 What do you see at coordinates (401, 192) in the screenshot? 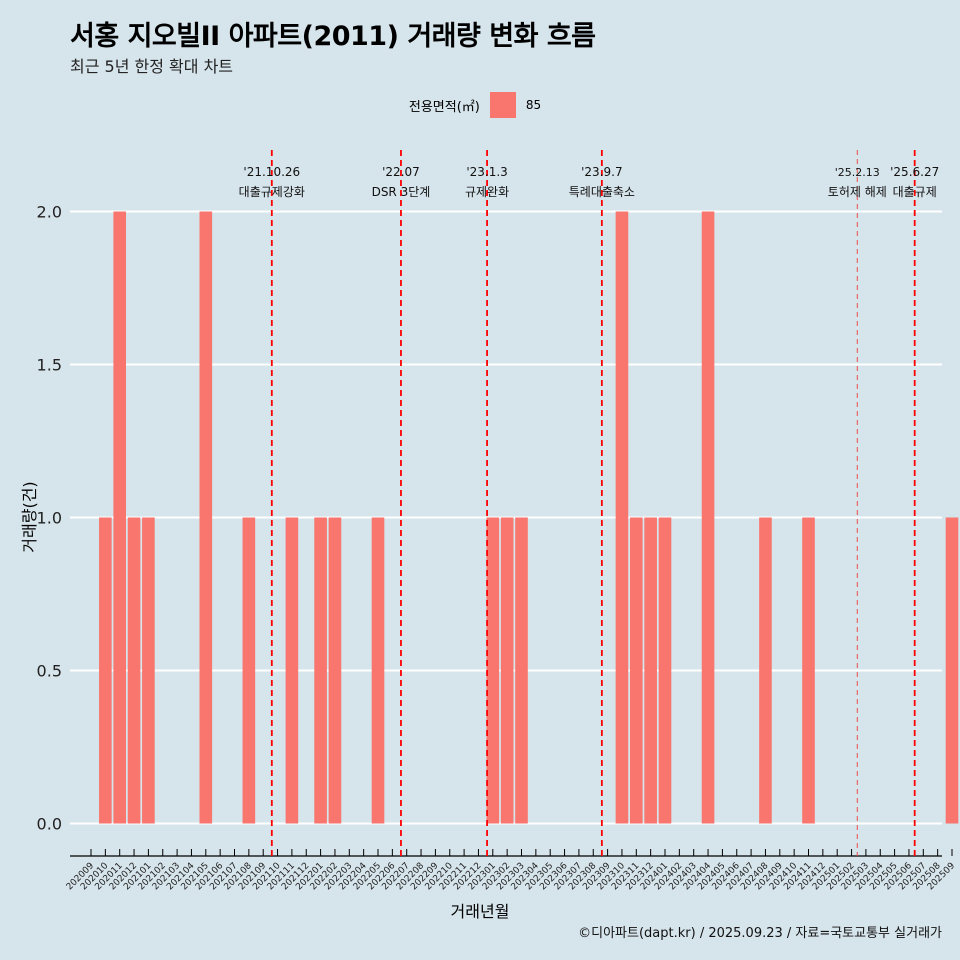
I see `event-label: DSR 3단계` at bounding box center [401, 192].